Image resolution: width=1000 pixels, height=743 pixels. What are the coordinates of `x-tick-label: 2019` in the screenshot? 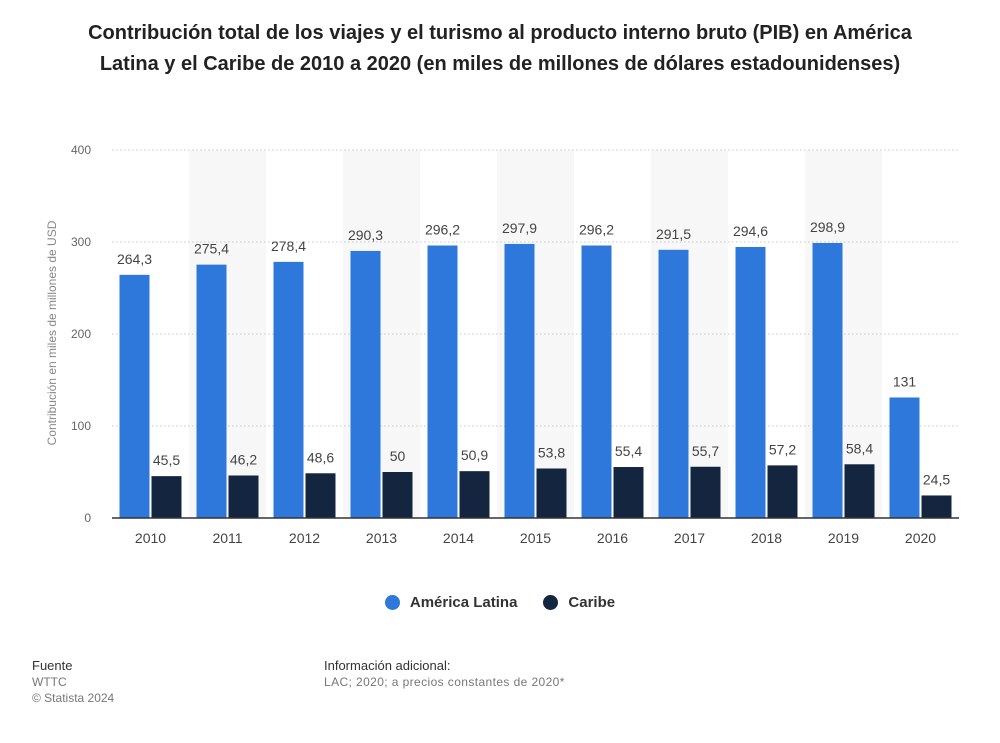 It's located at (843, 538).